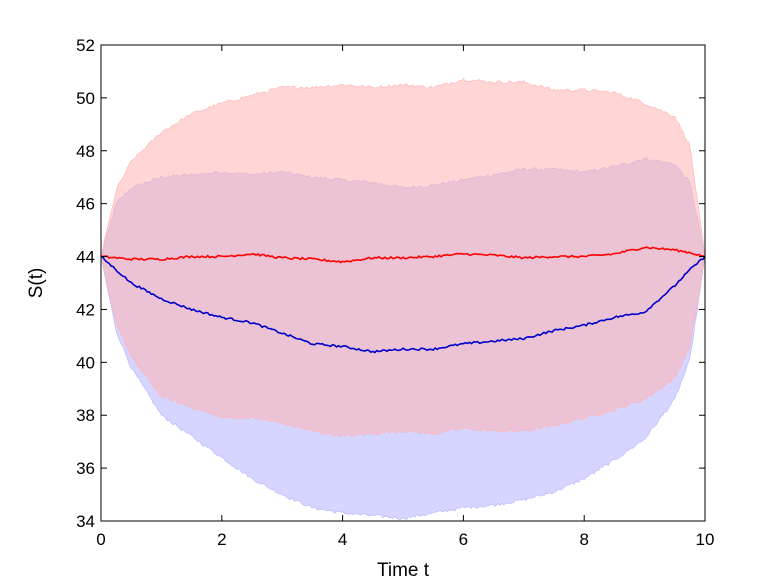 Image resolution: width=777 pixels, height=584 pixels. What do you see at coordinates (85, 45) in the screenshot?
I see `y-tick-label: 52` at bounding box center [85, 45].